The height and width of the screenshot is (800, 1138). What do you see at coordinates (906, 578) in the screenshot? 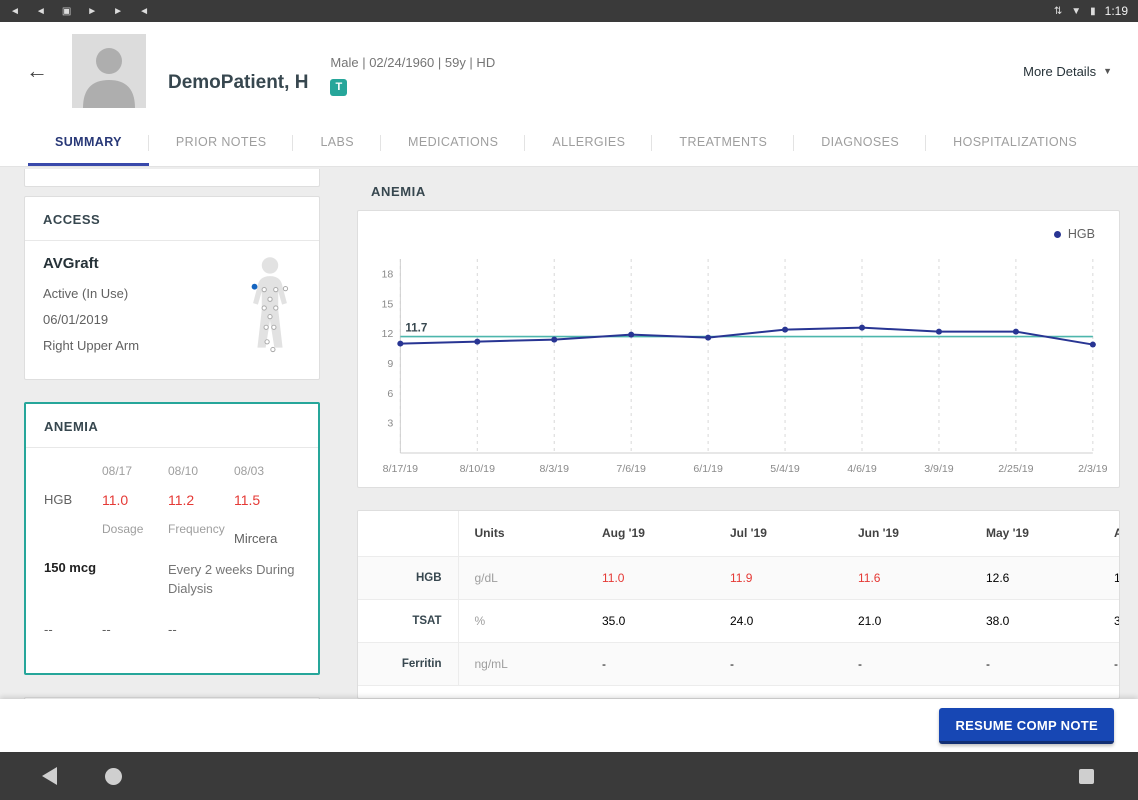
I see `value-cell: 11.6` at bounding box center [906, 578].